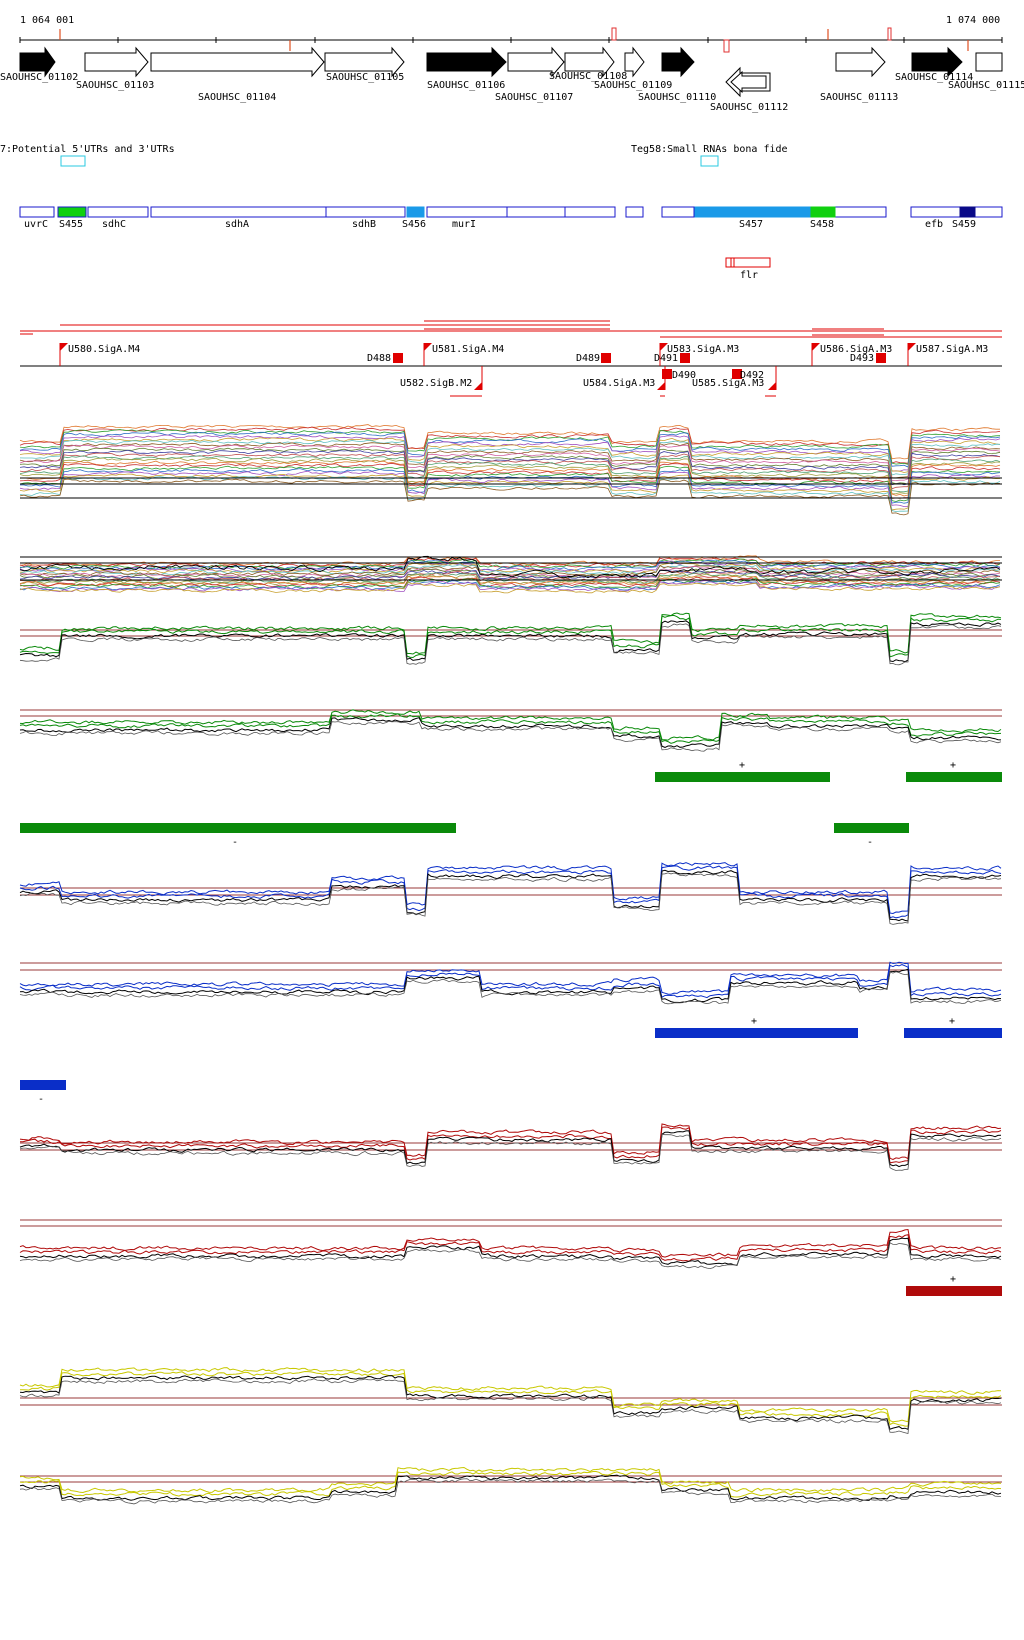 The width and height of the screenshot is (1024, 1640). I want to click on transcript-lines, so click(511, 358).